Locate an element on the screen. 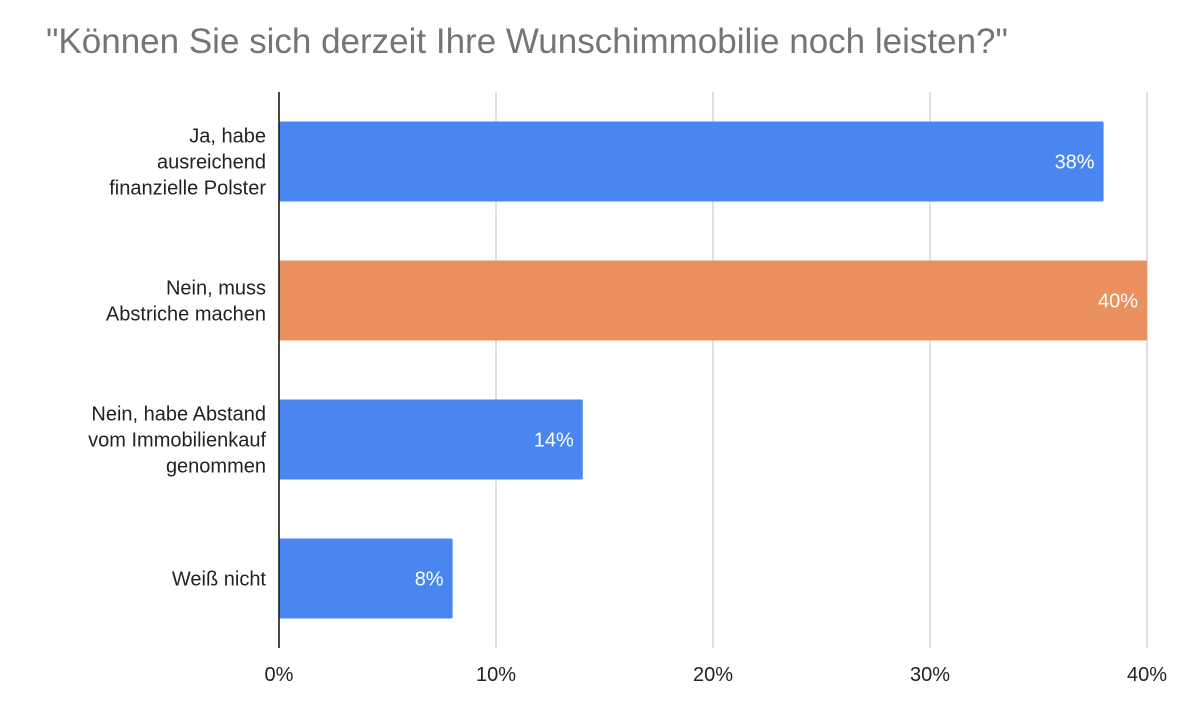 Image resolution: width=1200 pixels, height=727 pixels. data-label: 40% is located at coordinates (1118, 302).